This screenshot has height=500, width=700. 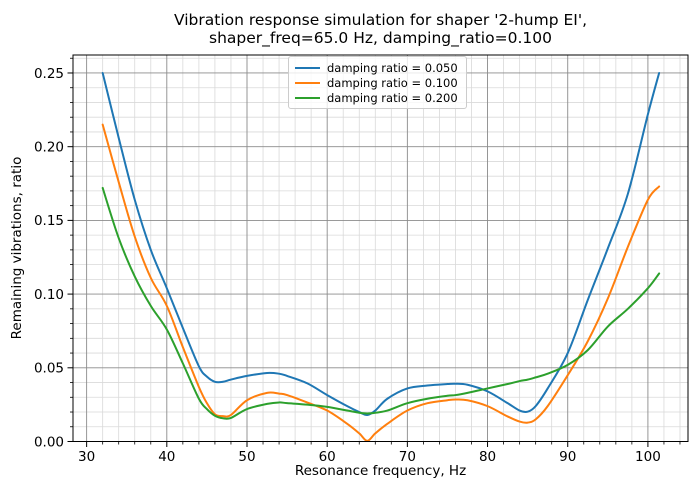 I want to click on x-tick-label: 60, so click(x=327, y=457).